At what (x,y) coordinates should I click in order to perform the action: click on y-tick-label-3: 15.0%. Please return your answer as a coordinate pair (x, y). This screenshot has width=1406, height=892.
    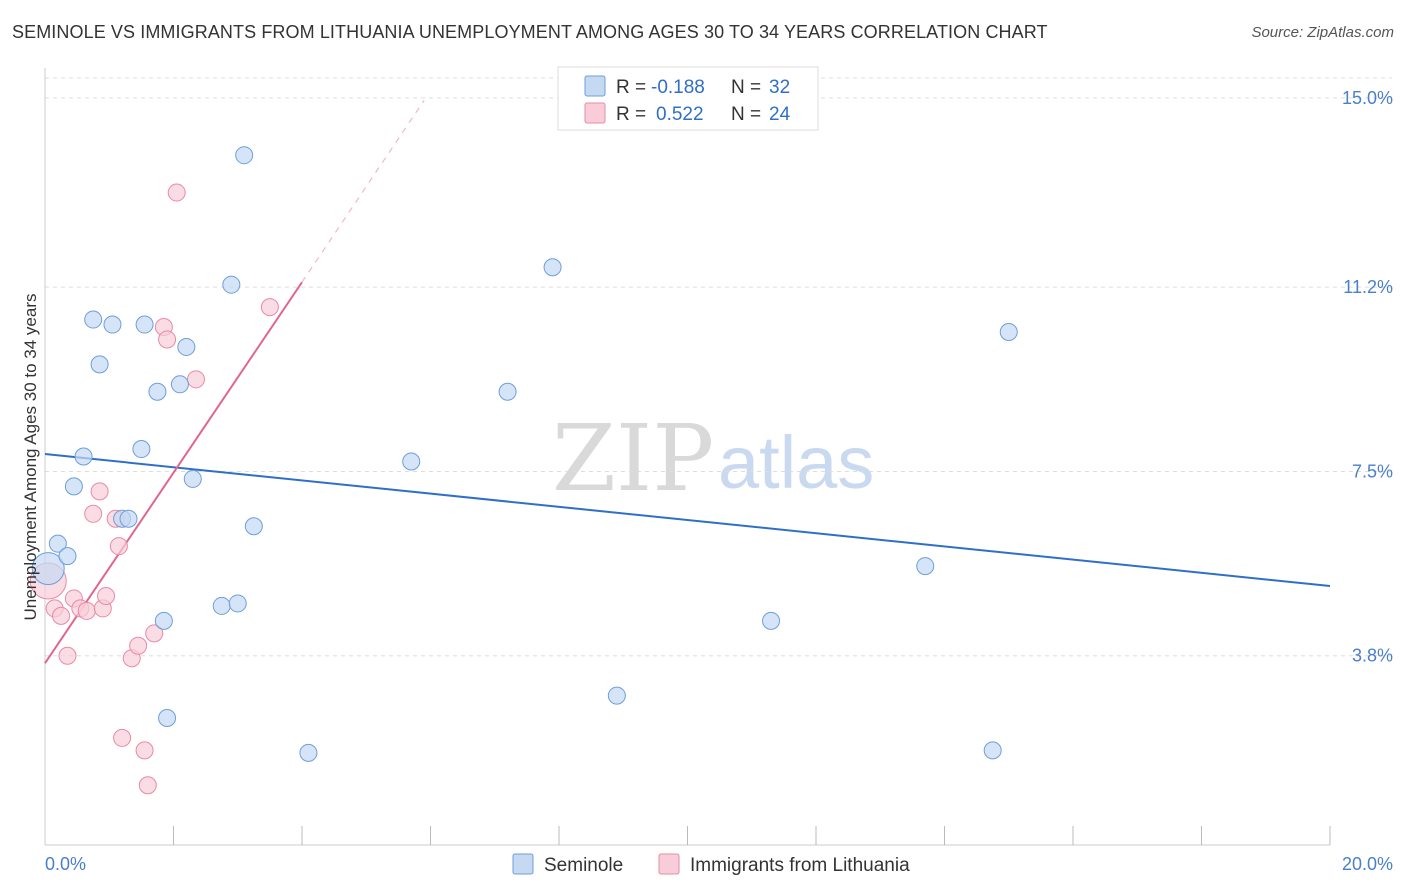
    Looking at the image, I should click on (1367, 98).